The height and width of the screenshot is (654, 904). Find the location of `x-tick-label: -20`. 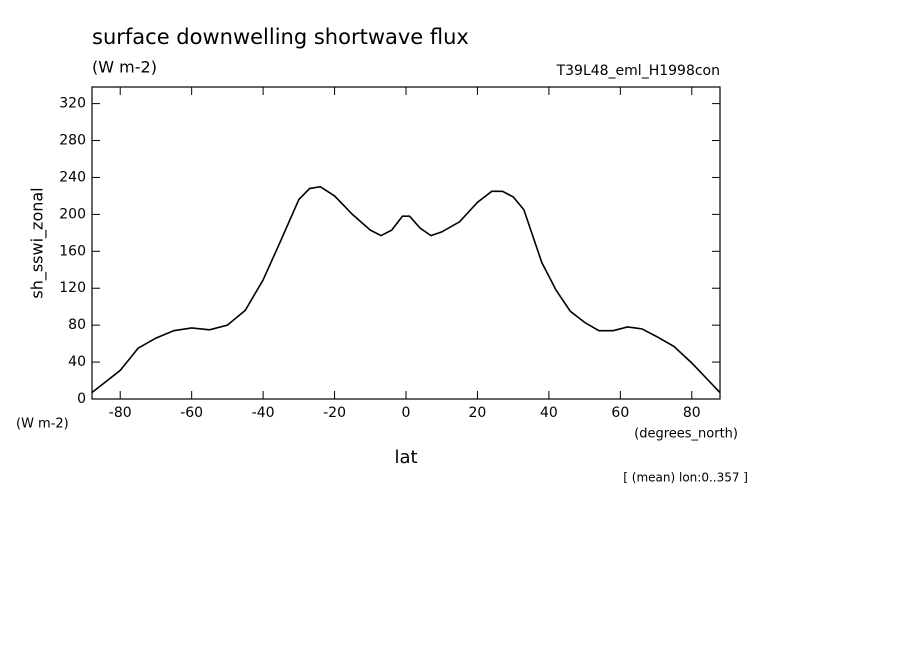

x-tick-label: -20 is located at coordinates (334, 413).